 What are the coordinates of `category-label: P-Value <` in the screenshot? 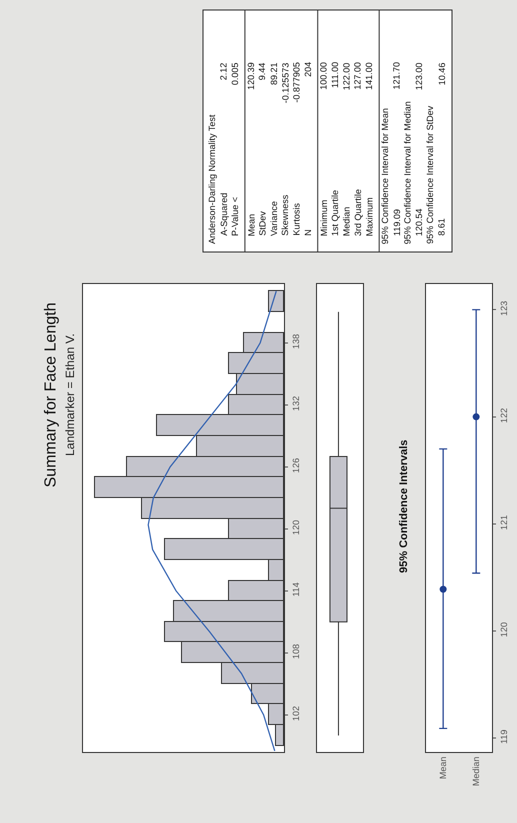 It's located at (235, 216).